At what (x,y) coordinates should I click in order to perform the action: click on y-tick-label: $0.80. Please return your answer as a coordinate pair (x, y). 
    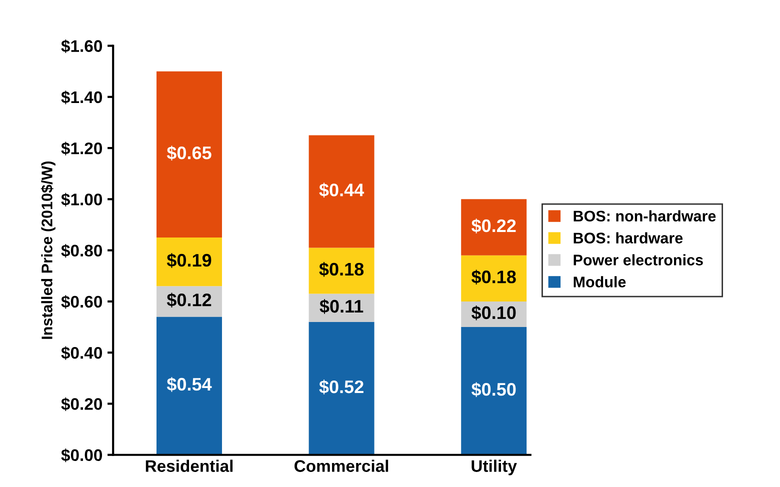
    Looking at the image, I should click on (81, 251).